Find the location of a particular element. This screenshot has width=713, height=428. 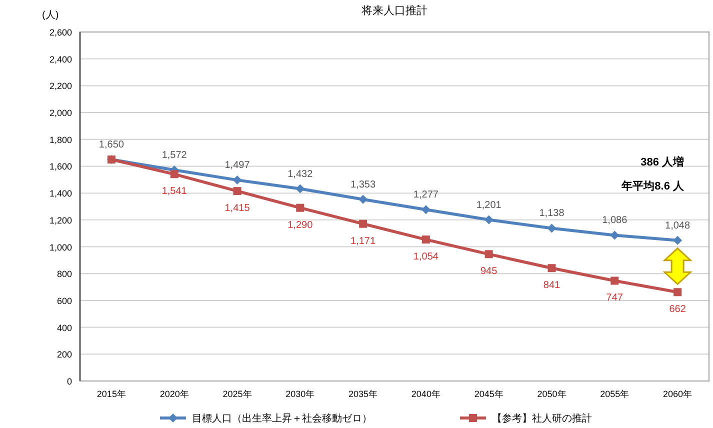

y-tick-label: 800 is located at coordinates (64, 274).